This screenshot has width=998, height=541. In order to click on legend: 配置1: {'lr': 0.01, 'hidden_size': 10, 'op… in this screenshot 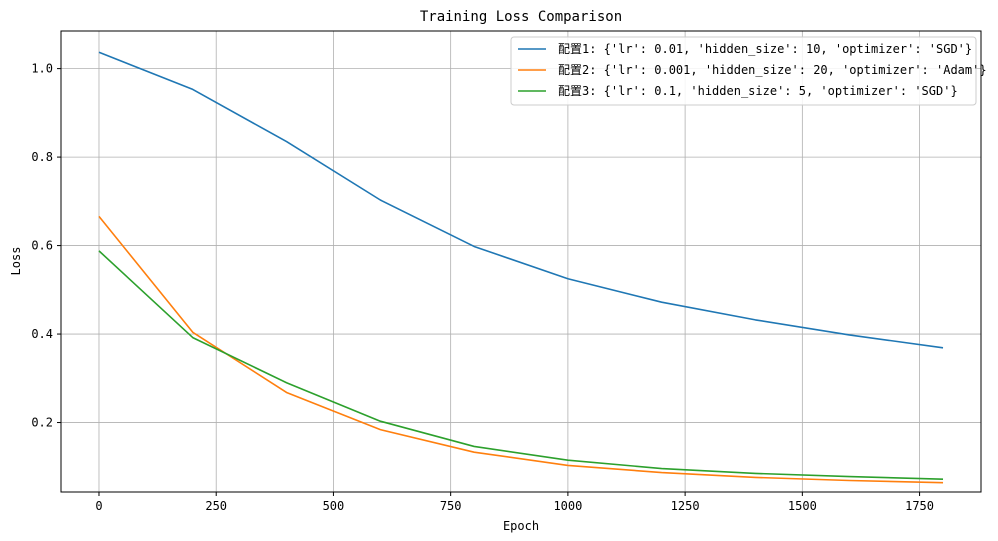, I will do `click(748, 71)`.